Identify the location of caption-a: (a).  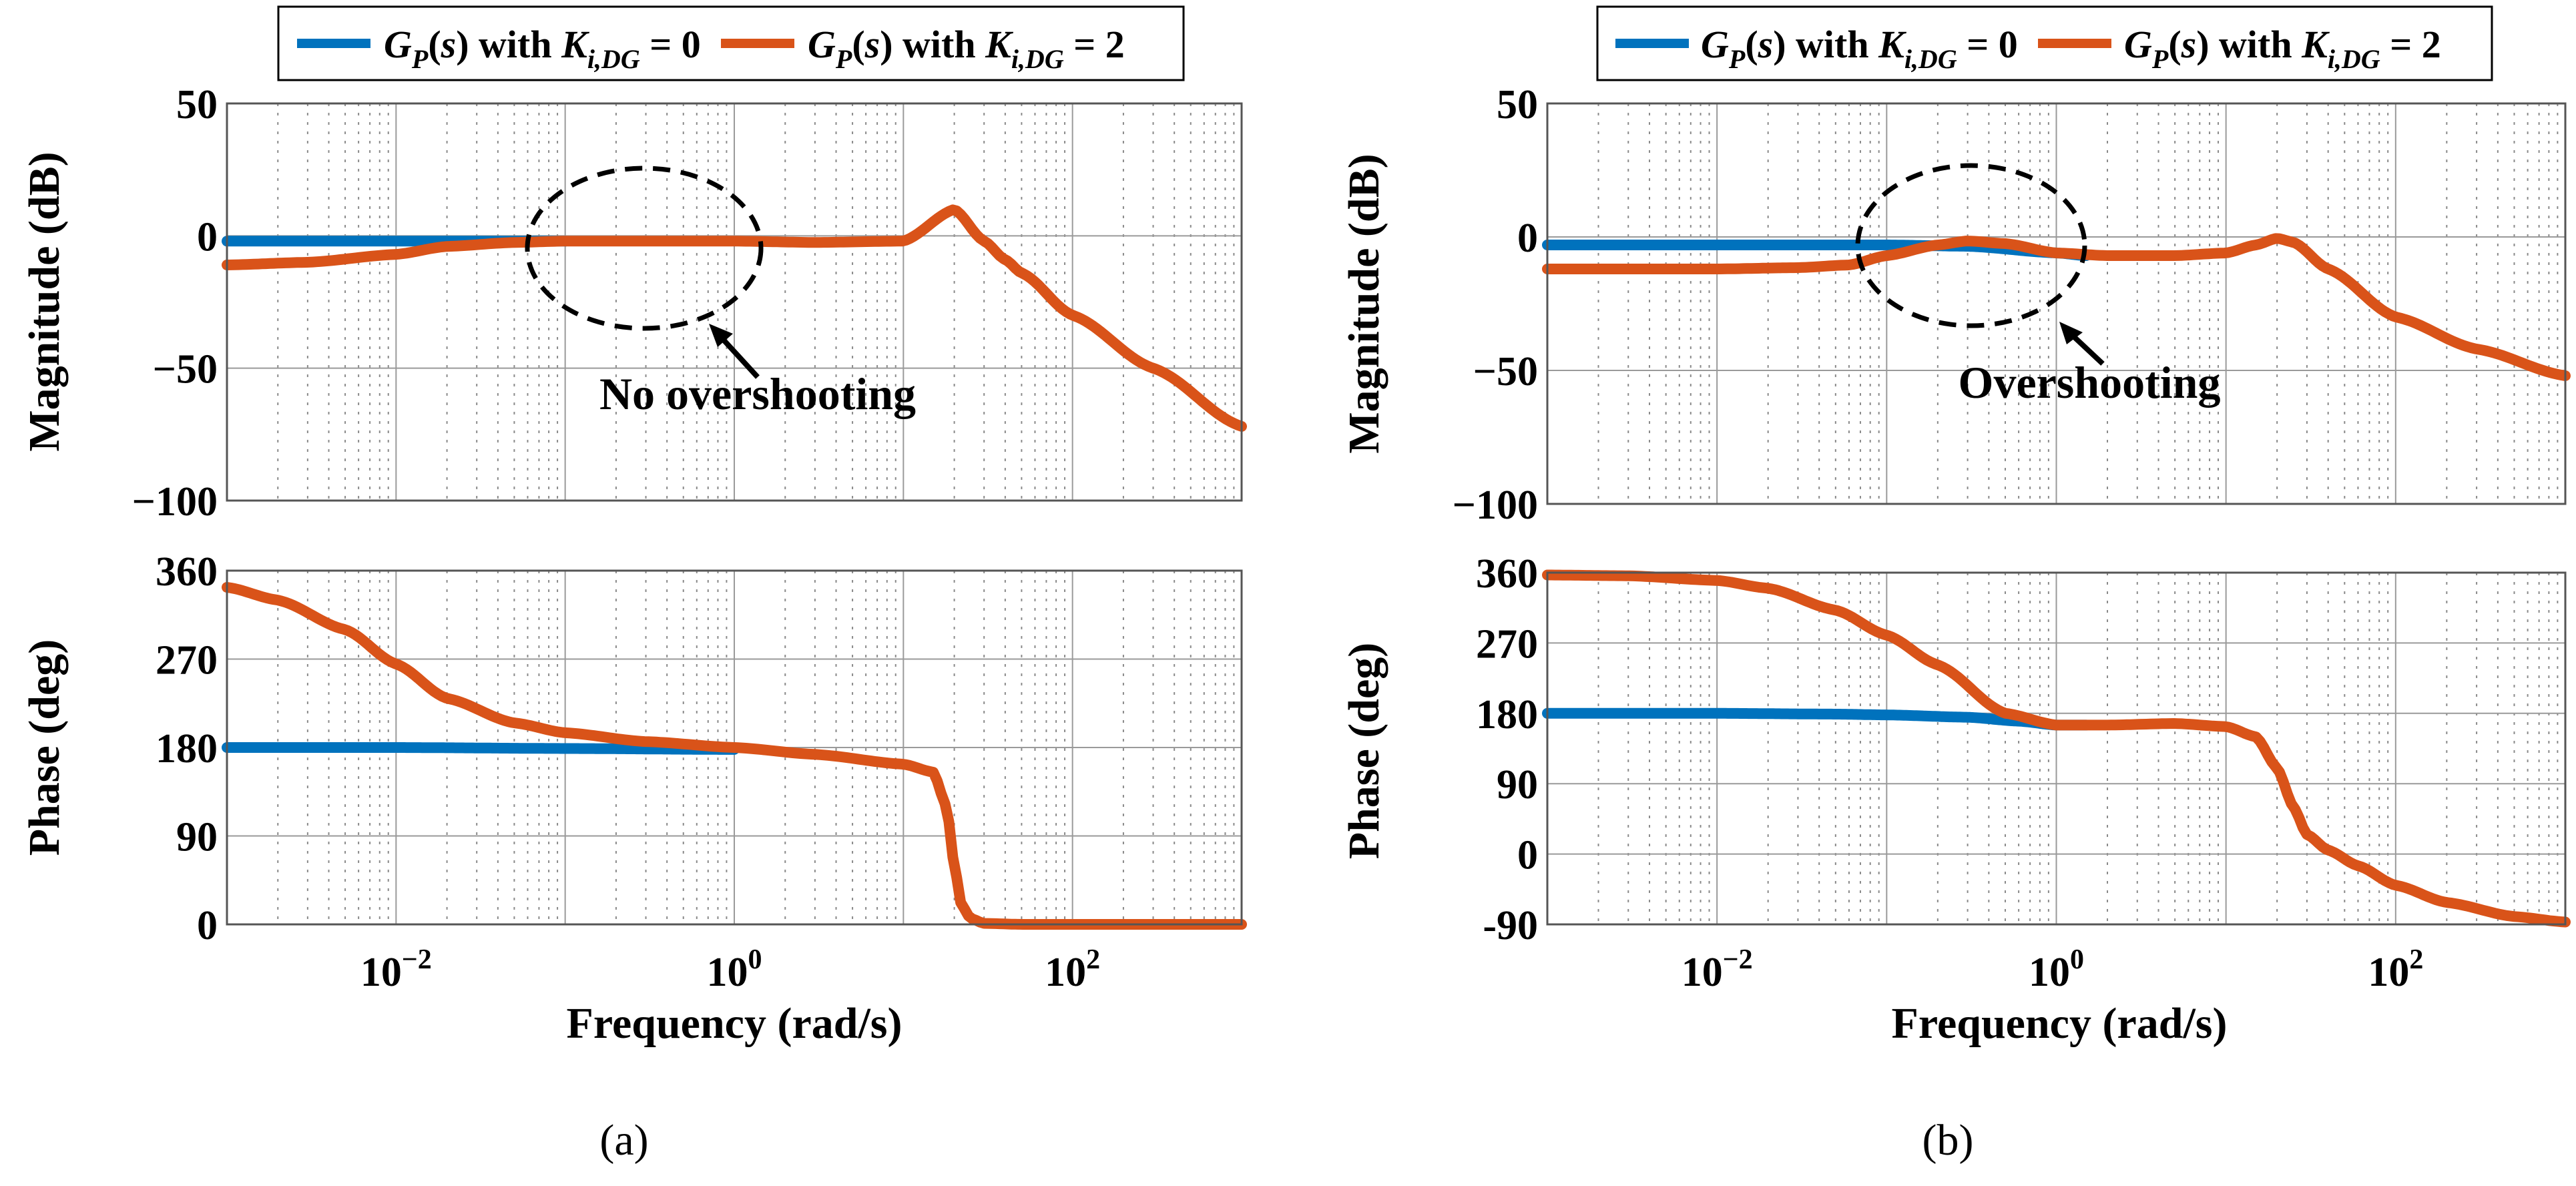
(623, 1140).